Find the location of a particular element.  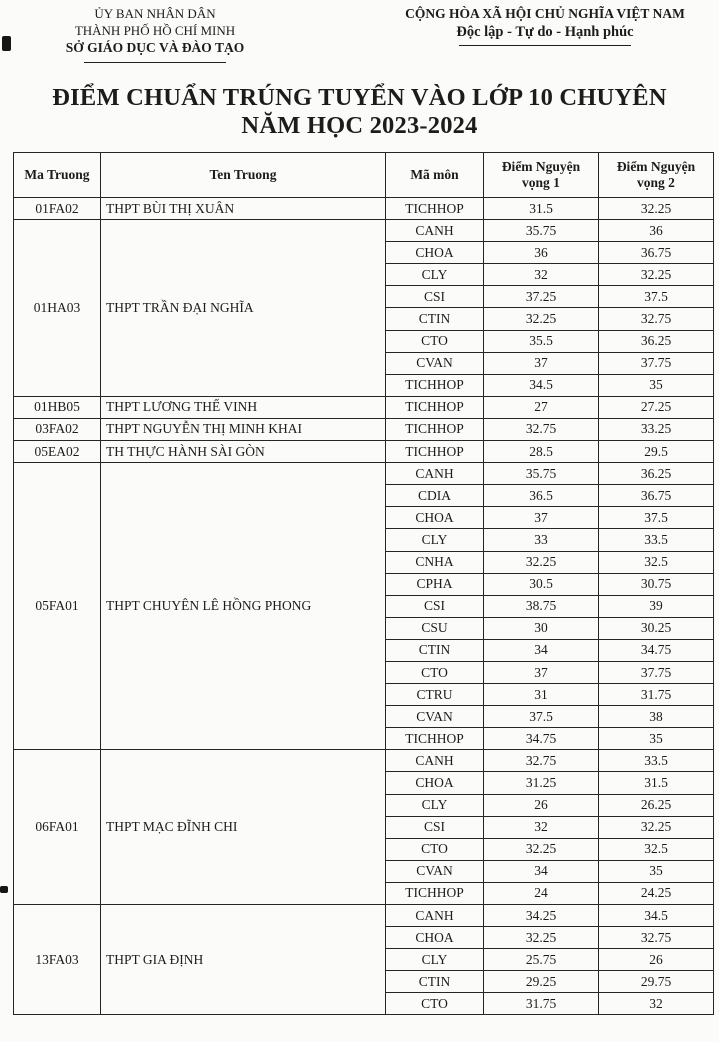

title-line-2: NĂM HỌC 2023-2024 is located at coordinates (359, 125).